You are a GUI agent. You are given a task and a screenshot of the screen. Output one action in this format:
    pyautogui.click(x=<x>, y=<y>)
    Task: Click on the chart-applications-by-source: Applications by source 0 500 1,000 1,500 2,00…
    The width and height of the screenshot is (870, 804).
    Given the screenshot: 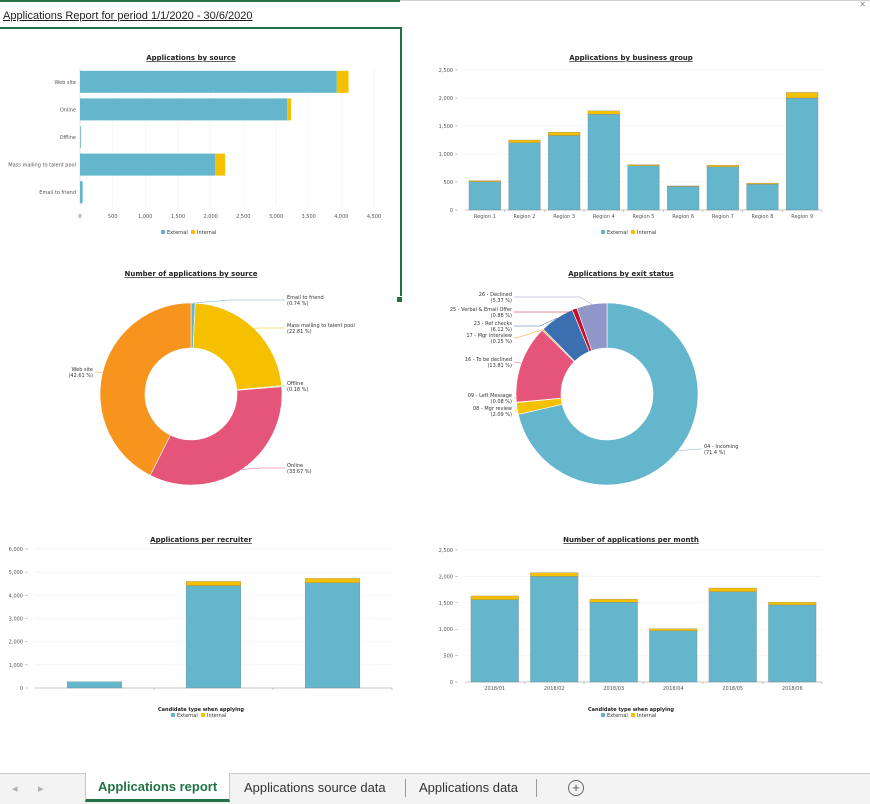 What is the action you would take?
    pyautogui.click(x=200, y=145)
    